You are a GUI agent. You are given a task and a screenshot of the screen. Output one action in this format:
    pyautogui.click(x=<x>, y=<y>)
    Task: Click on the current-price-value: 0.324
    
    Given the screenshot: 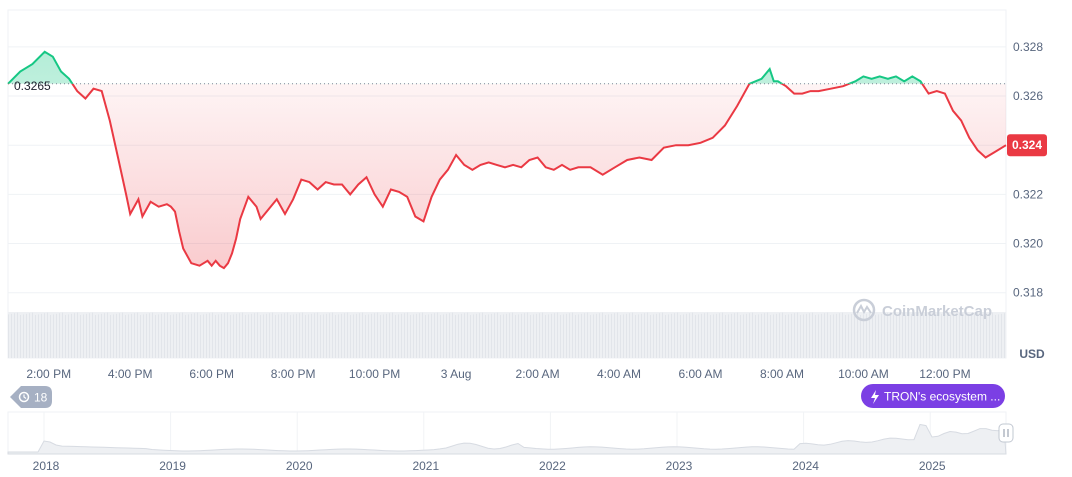 What is the action you would take?
    pyautogui.click(x=1027, y=145)
    